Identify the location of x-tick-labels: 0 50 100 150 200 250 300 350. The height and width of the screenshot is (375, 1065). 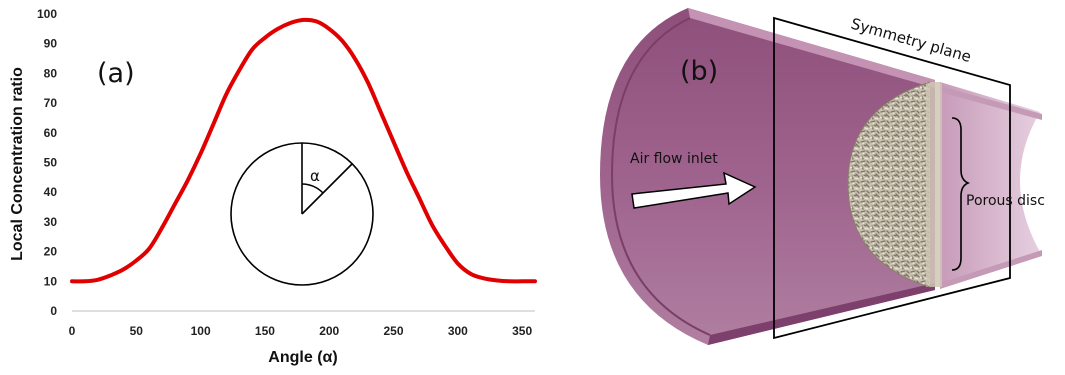
(301, 331).